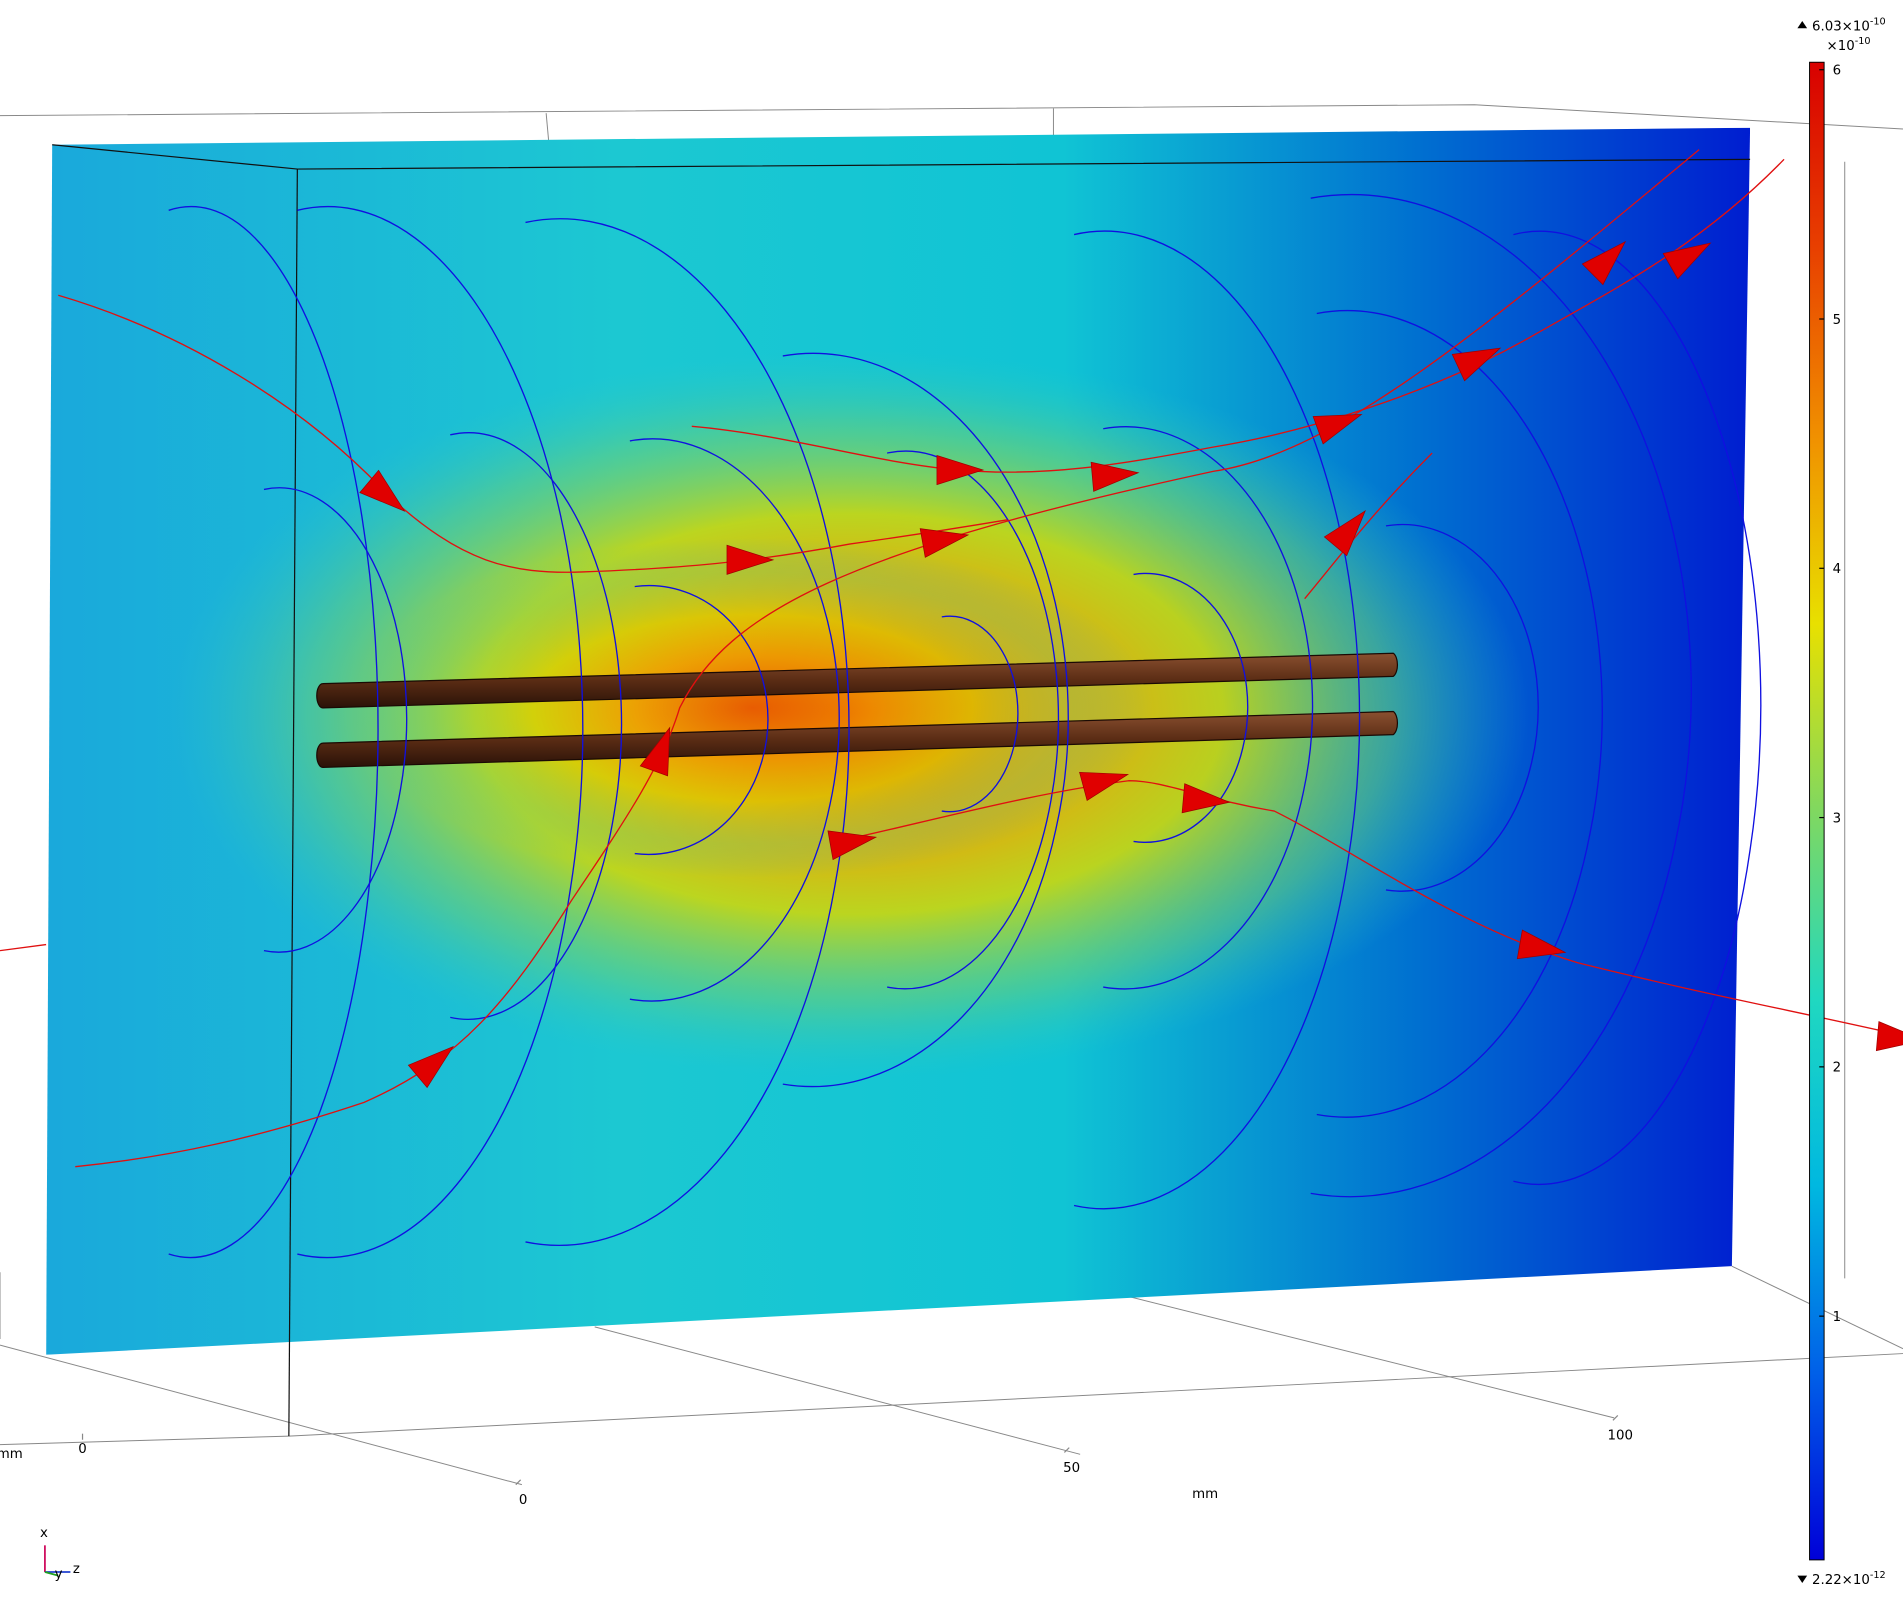 Image resolution: width=1903 pixels, height=1610 pixels. What do you see at coordinates (1619, 1436) in the screenshot?
I see `x-tick-label: 100` at bounding box center [1619, 1436].